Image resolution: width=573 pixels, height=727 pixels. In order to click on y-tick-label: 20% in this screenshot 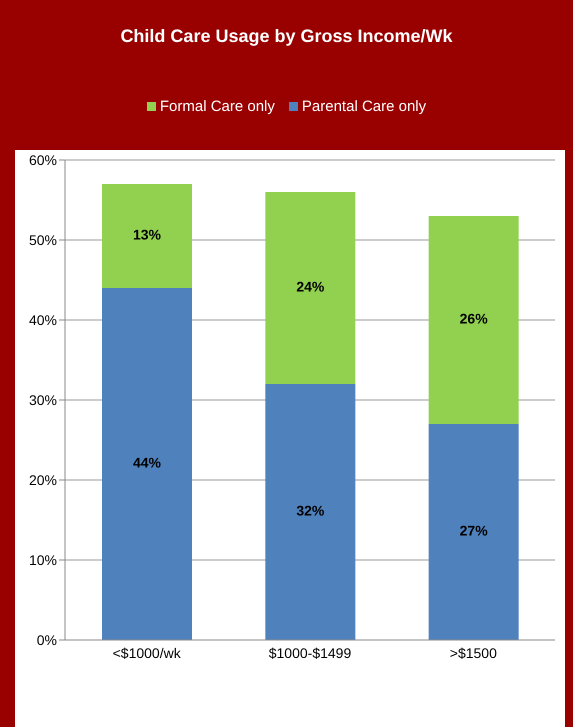, I will do `click(42, 480)`.